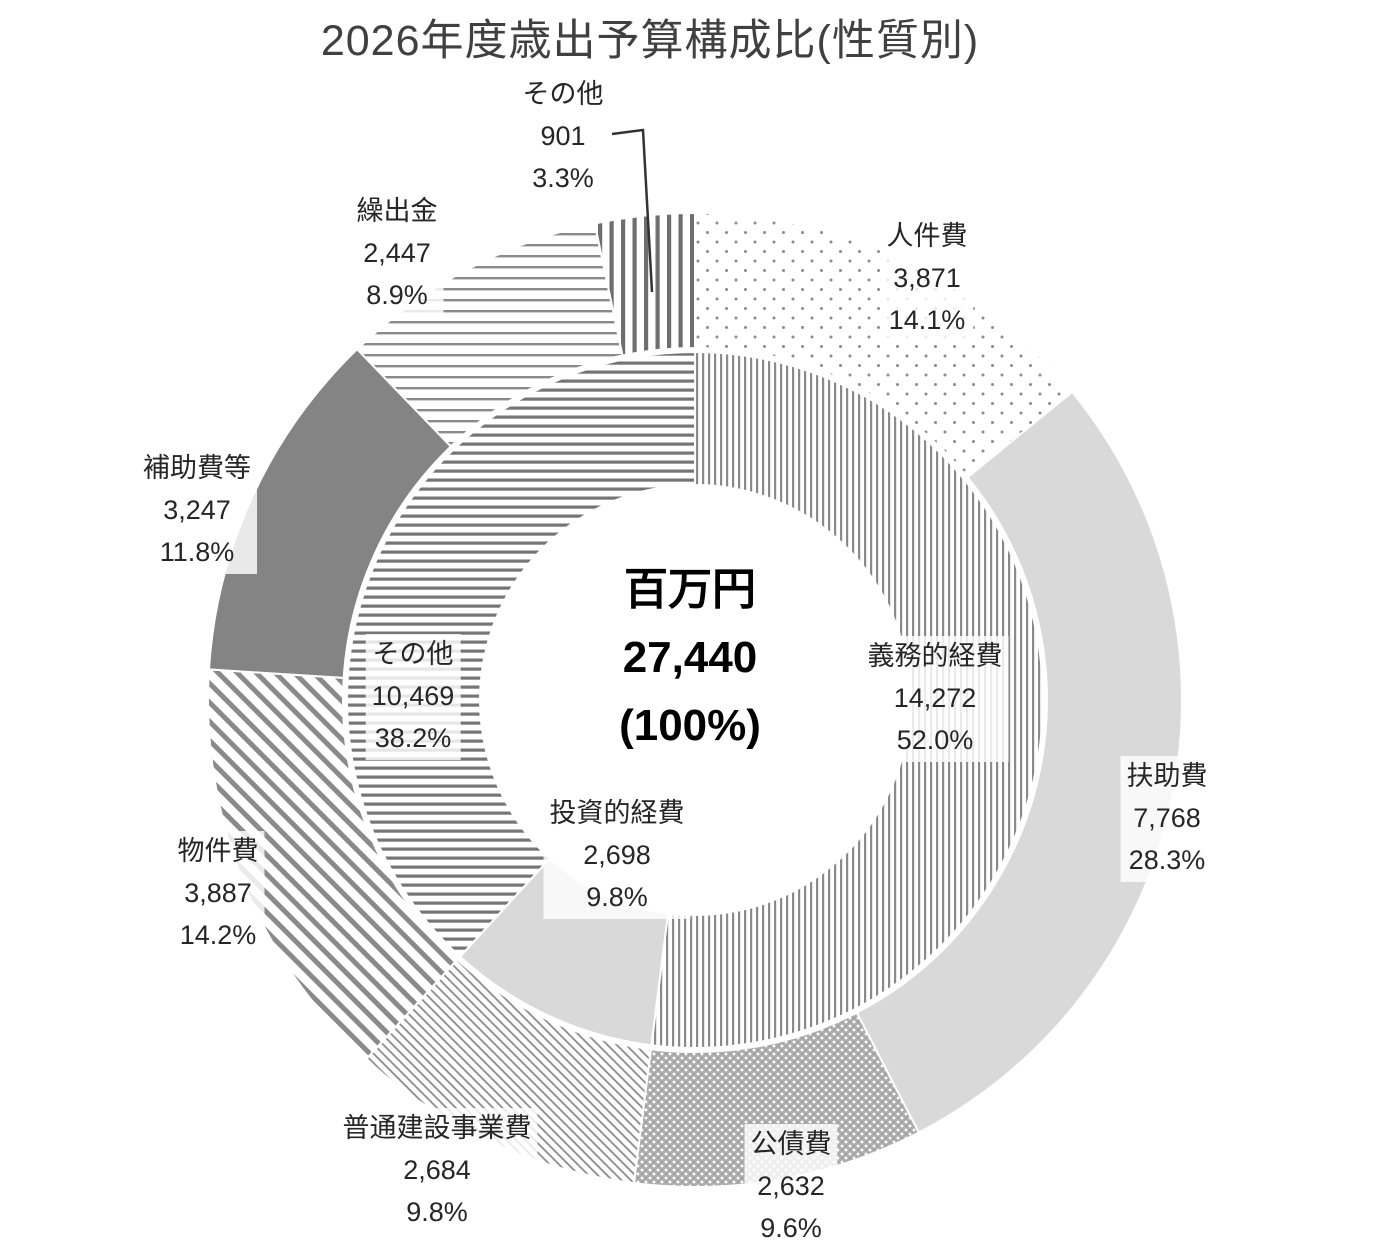  What do you see at coordinates (1019, 762) in the screenshot?
I see `slice-fujohi` at bounding box center [1019, 762].